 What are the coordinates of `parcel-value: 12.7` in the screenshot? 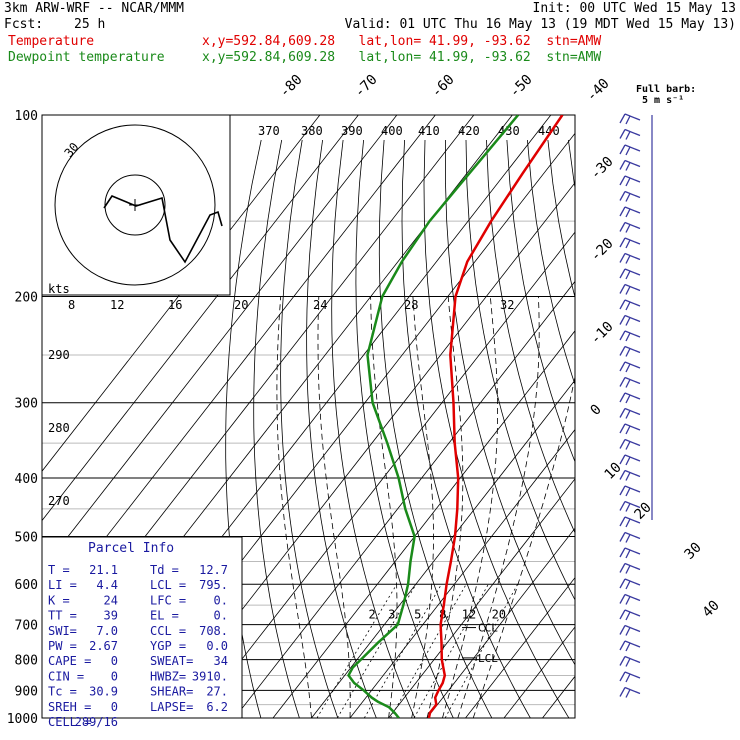 It's located at (213, 570).